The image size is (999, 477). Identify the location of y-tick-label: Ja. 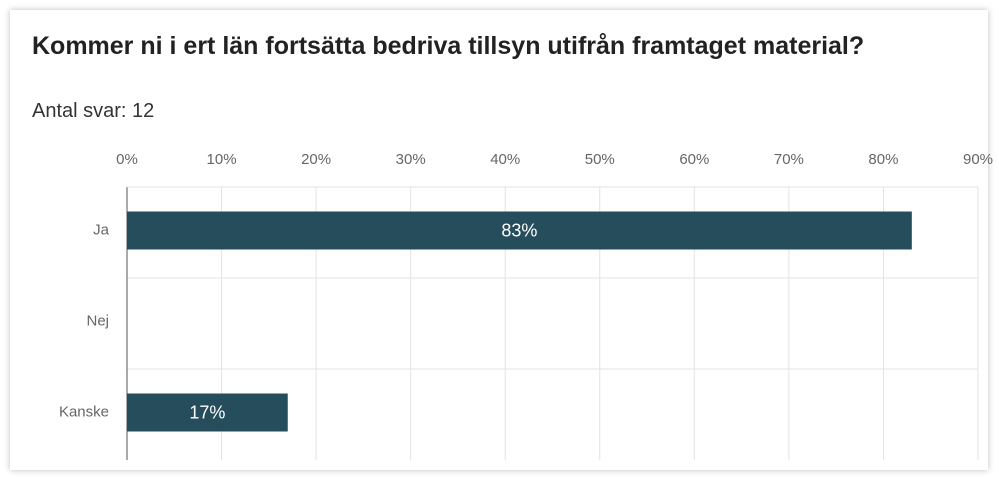
(101, 229).